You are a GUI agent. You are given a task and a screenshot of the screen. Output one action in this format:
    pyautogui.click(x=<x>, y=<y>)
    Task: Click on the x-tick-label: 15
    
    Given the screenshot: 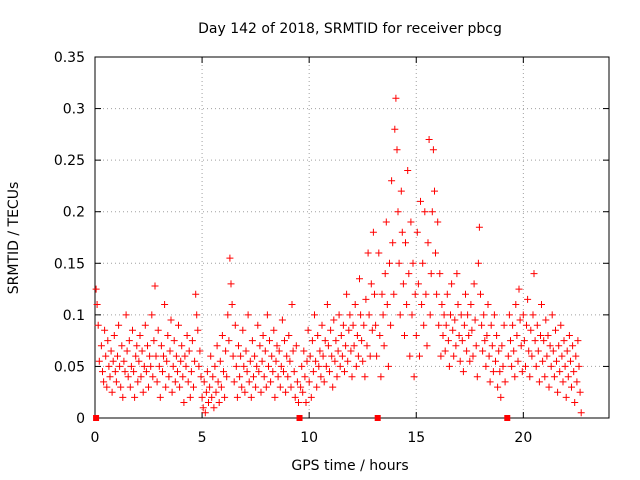 What is the action you would take?
    pyautogui.click(x=416, y=438)
    